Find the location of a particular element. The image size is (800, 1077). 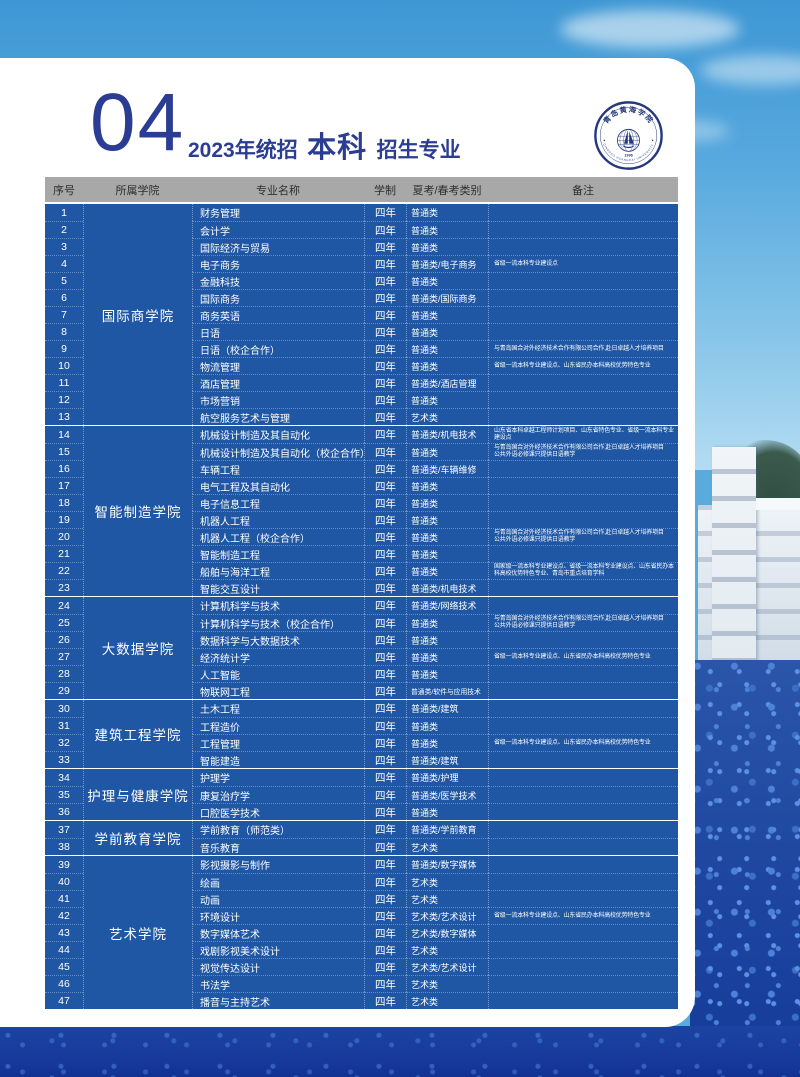

major-name: 经济统计学 is located at coordinates (278, 656).